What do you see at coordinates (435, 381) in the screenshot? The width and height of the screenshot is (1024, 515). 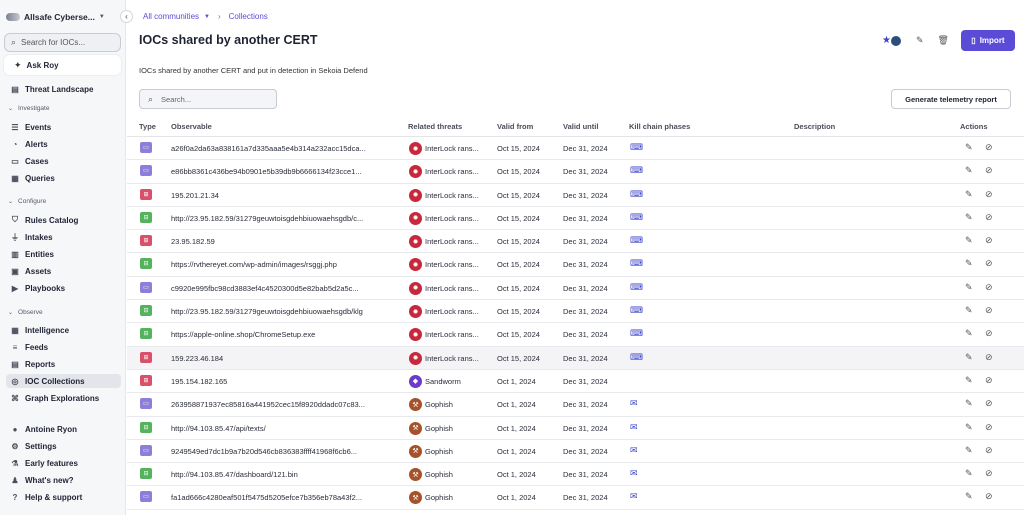 I see `related-threat: ◆ Sandworm` at bounding box center [435, 381].